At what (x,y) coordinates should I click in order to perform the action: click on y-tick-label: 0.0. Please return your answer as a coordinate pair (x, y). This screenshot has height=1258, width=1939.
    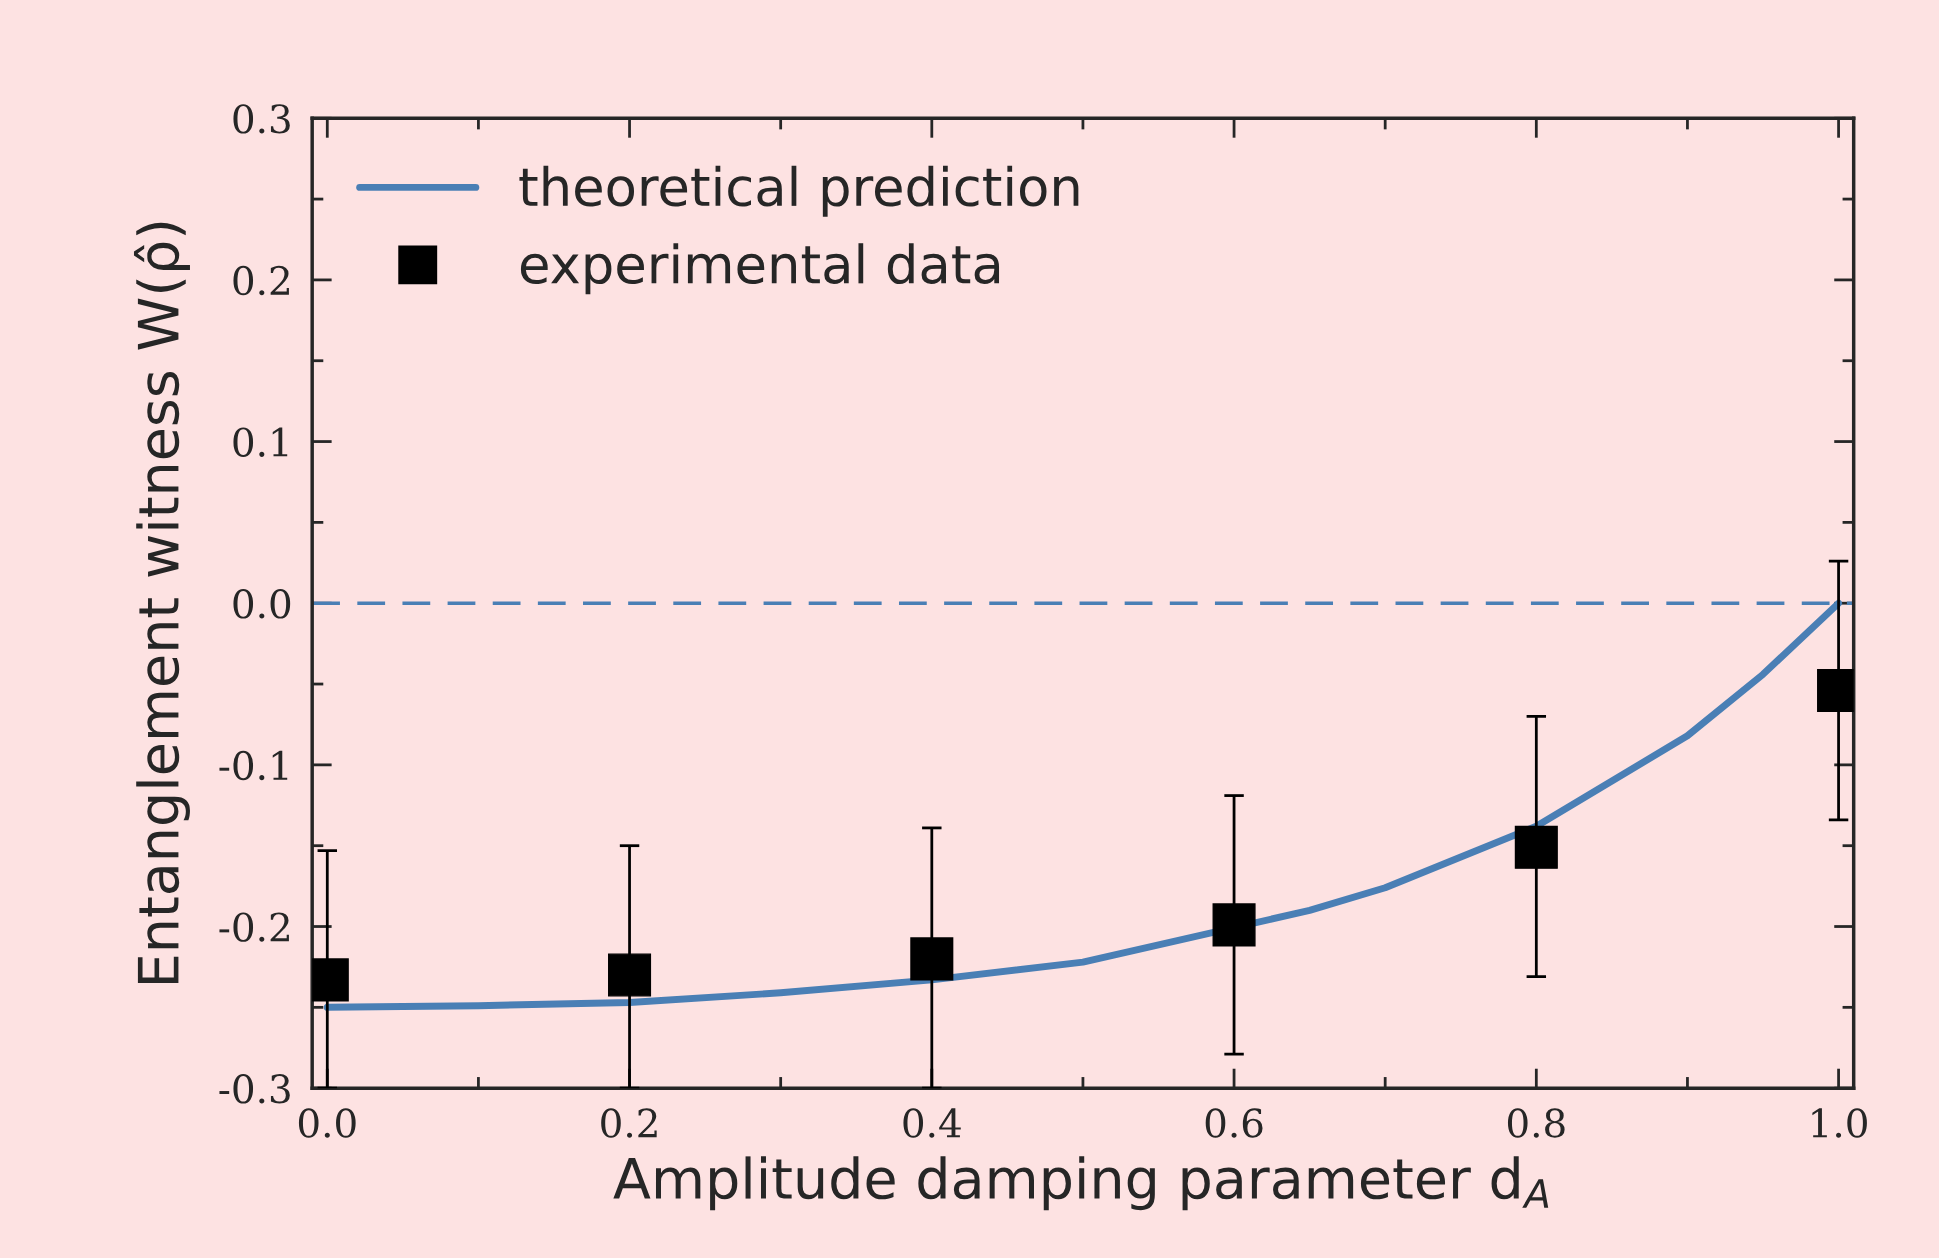
    Looking at the image, I should click on (262, 604).